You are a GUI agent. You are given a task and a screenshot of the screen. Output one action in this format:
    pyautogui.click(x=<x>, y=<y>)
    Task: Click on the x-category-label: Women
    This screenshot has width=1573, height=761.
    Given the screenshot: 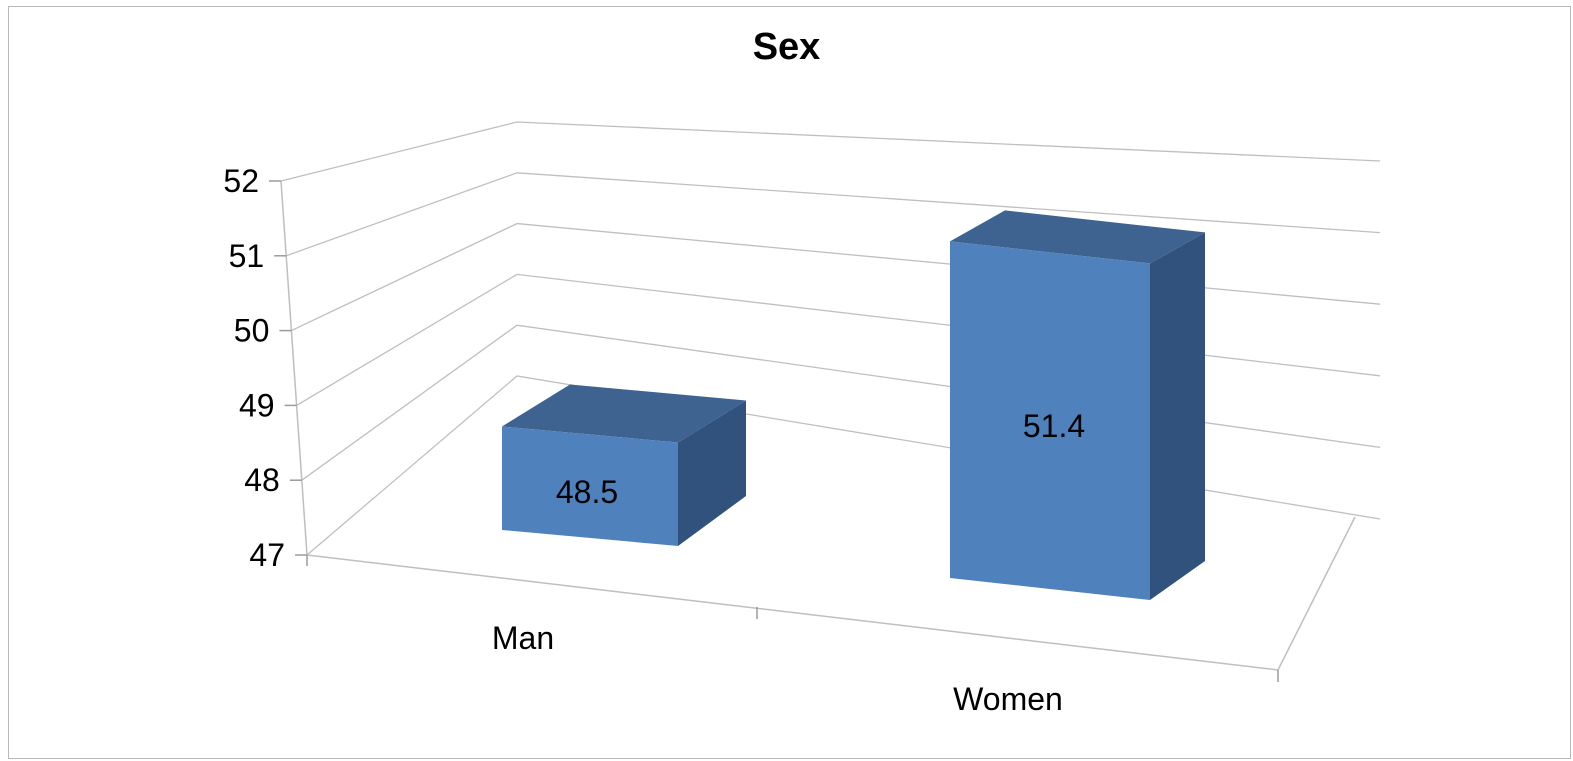 What is the action you would take?
    pyautogui.click(x=1008, y=699)
    